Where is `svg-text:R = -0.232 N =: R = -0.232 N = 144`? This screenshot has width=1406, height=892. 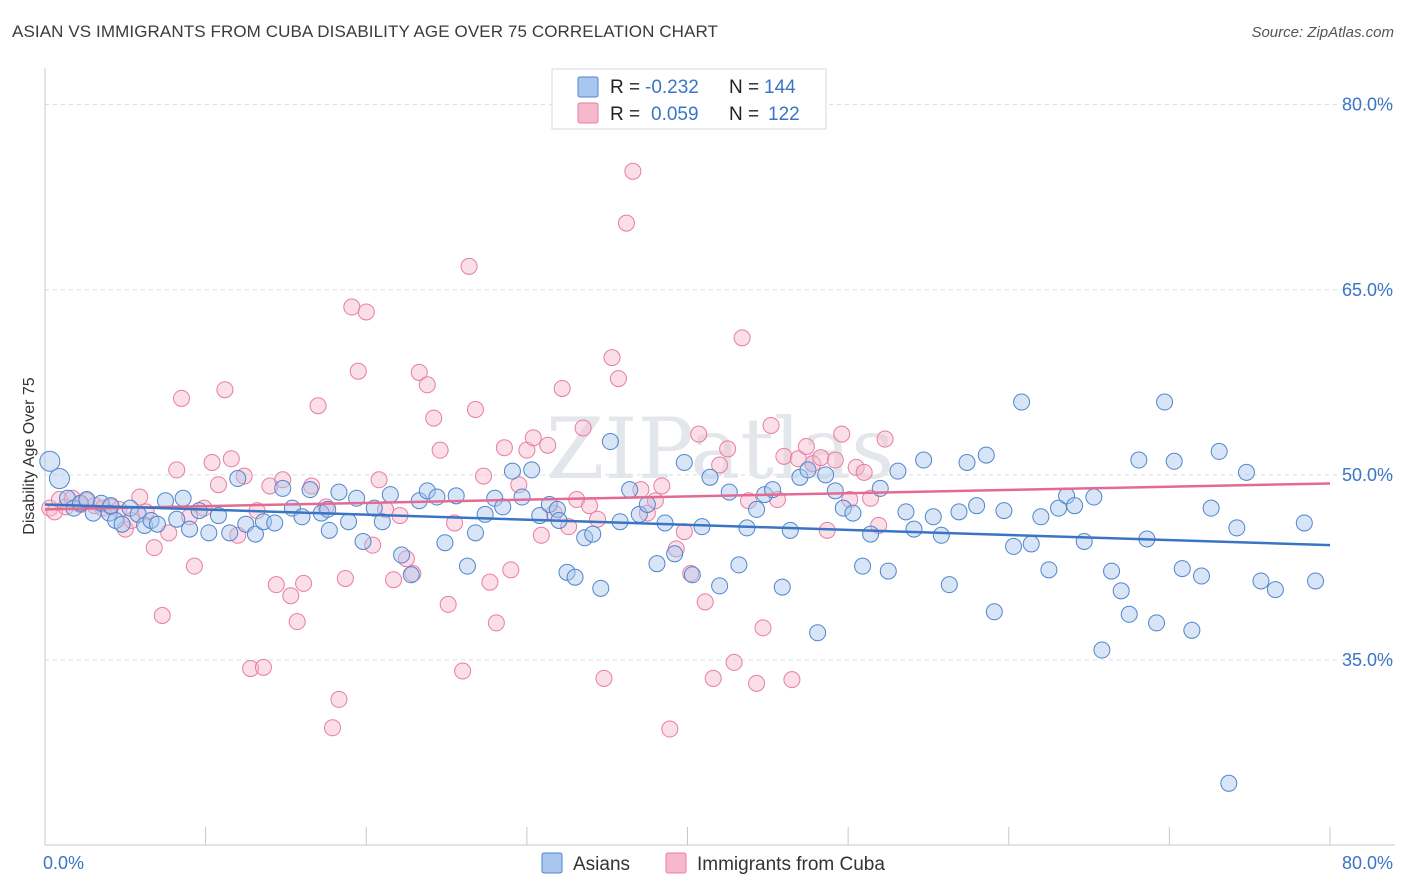 svg-text:R = -0.232 N =: R = -0.232 N = 144 is located at coordinates (703, 87).